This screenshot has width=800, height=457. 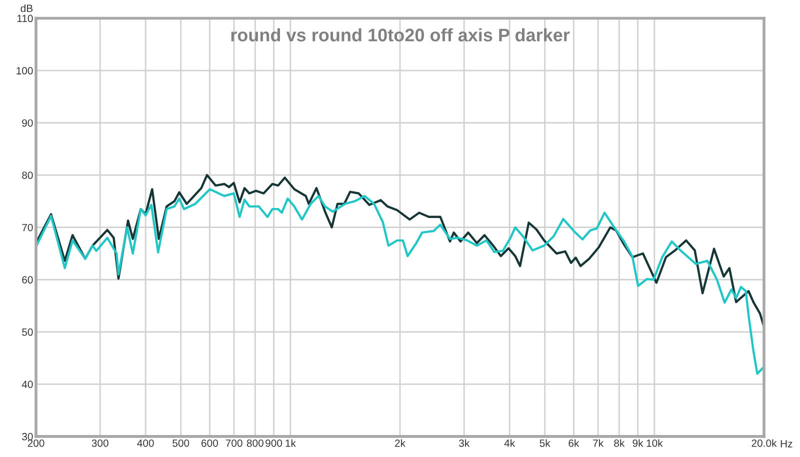 I want to click on x-tick-label: 900, so click(x=274, y=443).